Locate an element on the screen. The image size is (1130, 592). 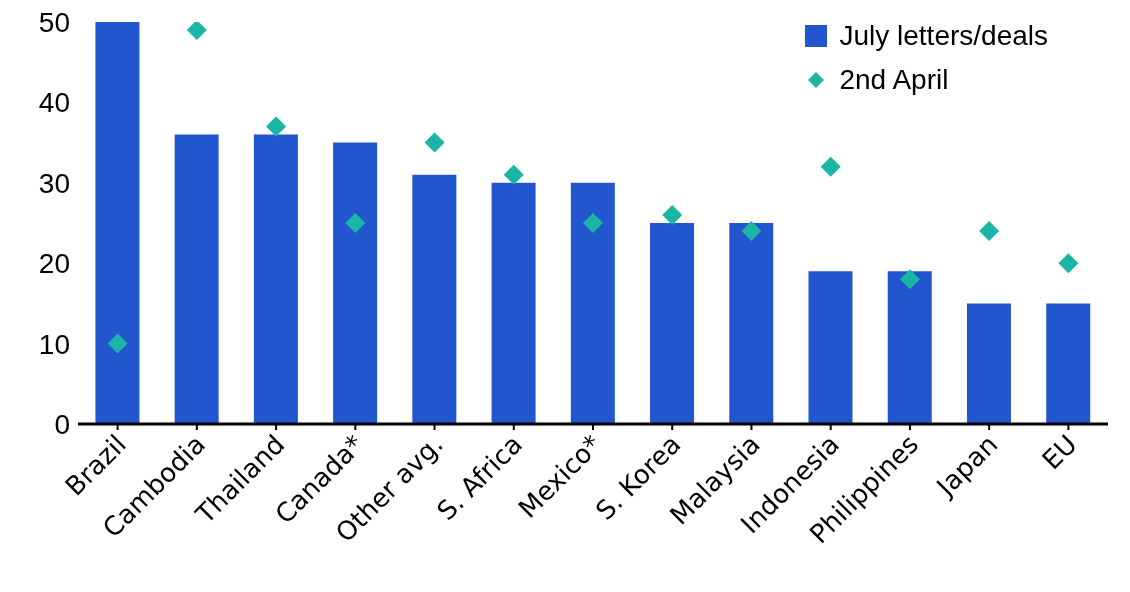
legend-label: 2nd April is located at coordinates (894, 80).